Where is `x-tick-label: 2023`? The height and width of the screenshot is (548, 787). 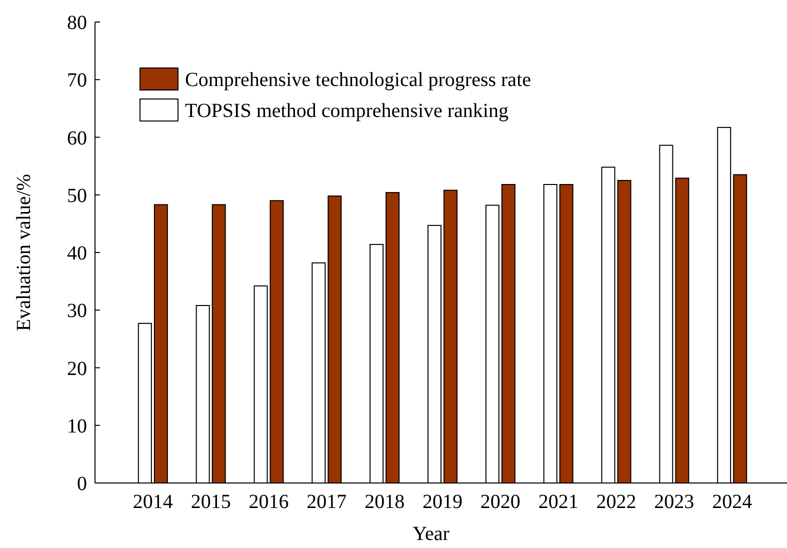 x-tick-label: 2023 is located at coordinates (674, 502).